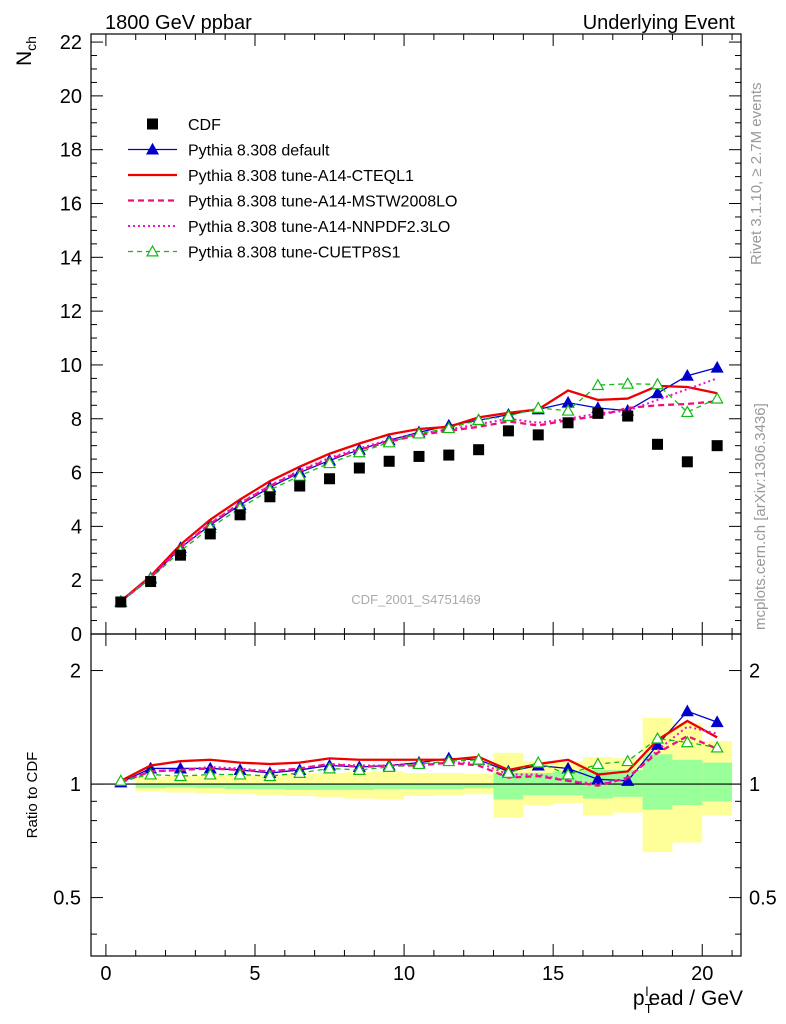  What do you see at coordinates (760, 516) in the screenshot?
I see `mcplots-reference-label: mcplots.cern.ch [arXiv:1306.3436]` at bounding box center [760, 516].